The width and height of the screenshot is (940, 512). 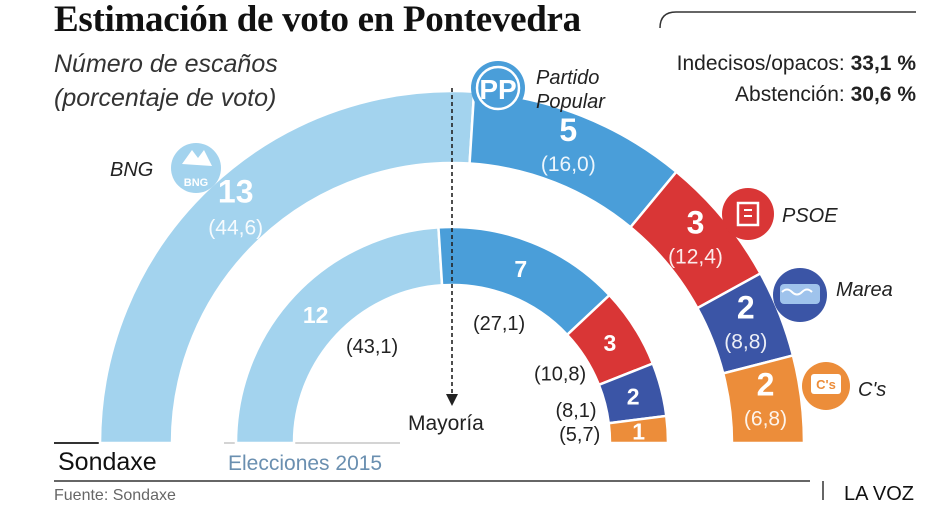 What do you see at coordinates (790, 94) in the screenshot?
I see `abstention-label: Abstención:` at bounding box center [790, 94].